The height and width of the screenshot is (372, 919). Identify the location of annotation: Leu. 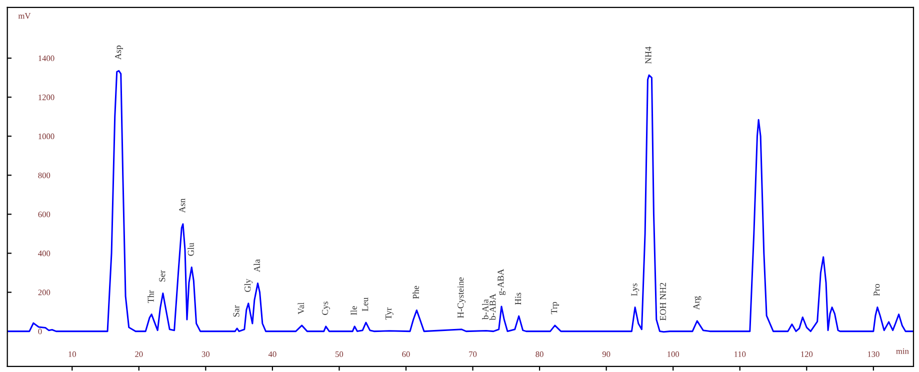
(365, 305).